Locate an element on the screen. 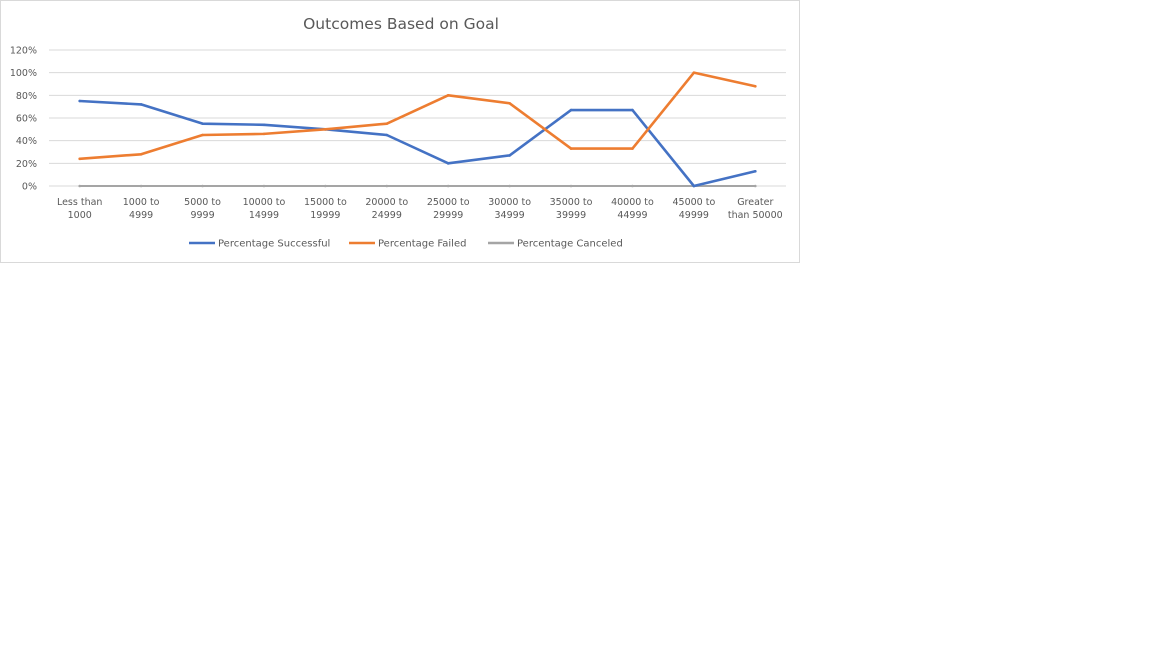  y-tick-label: 60% is located at coordinates (26, 119).